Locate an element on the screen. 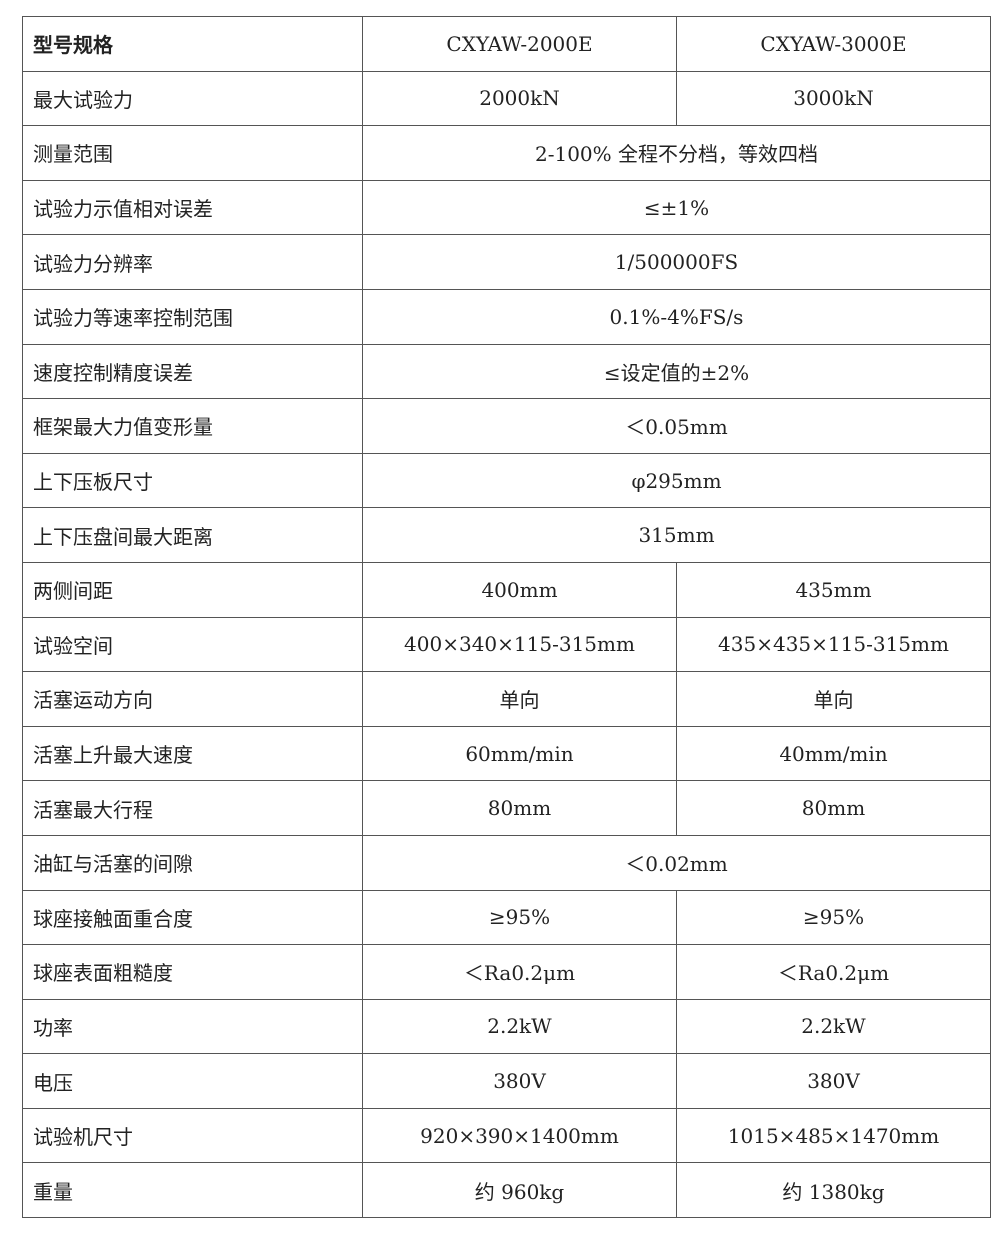  row-label: 型号规格 is located at coordinates (192, 44).